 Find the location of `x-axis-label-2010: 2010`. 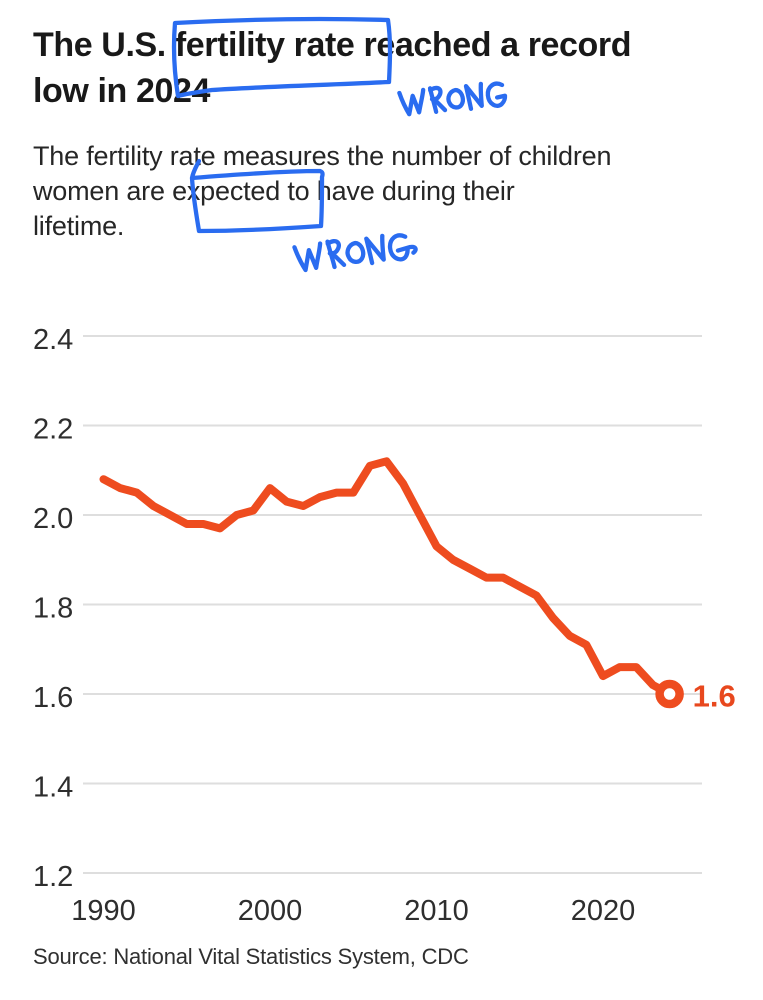

x-axis-label-2010: 2010 is located at coordinates (436, 911).